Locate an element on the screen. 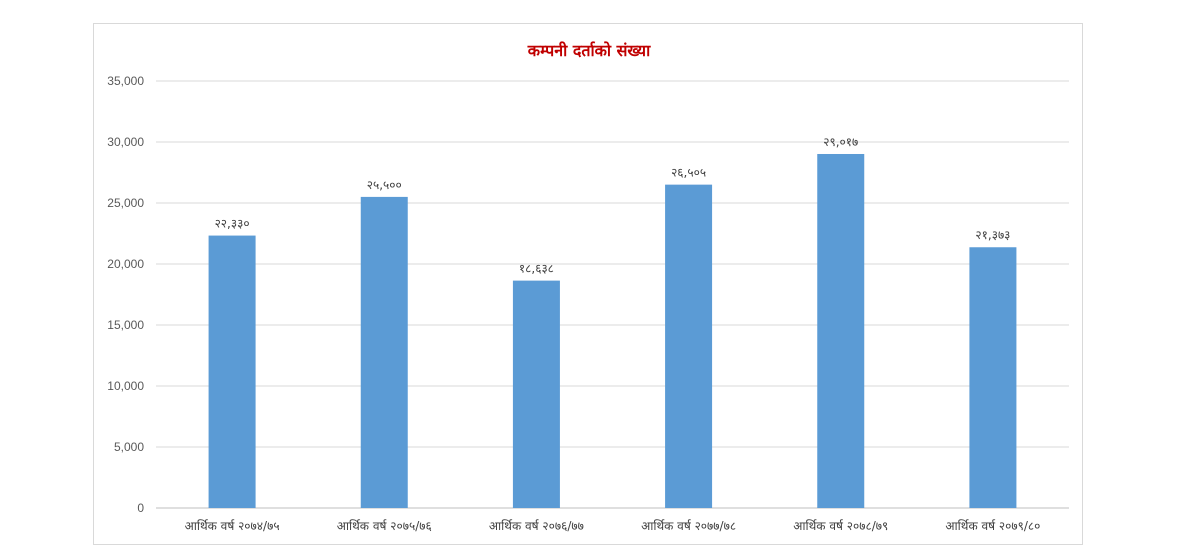  y-tick-label: 0 is located at coordinates (140, 508).